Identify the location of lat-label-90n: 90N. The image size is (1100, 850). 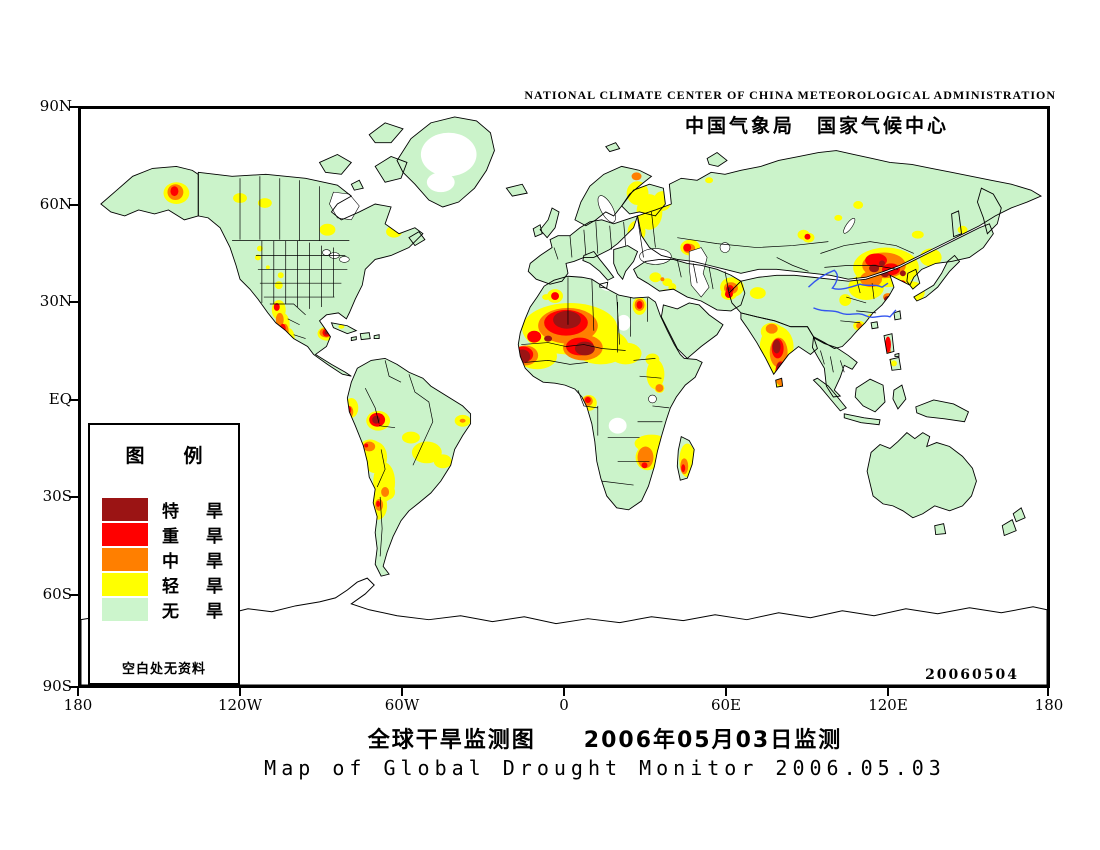
(55, 106).